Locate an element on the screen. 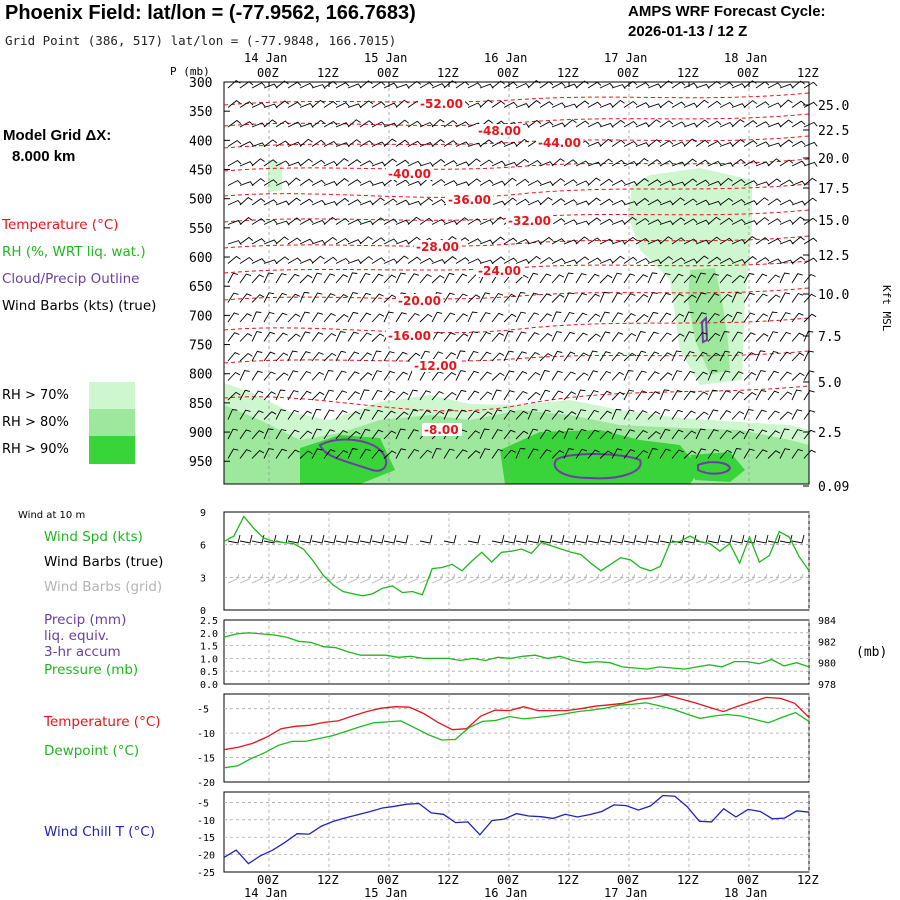 This screenshot has width=900, height=900. date-label: 15 Jan is located at coordinates (385, 58).